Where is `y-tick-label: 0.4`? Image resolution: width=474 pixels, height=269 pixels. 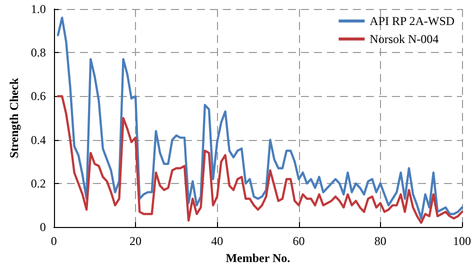 y-tick-label: 0.4 is located at coordinates (38, 139).